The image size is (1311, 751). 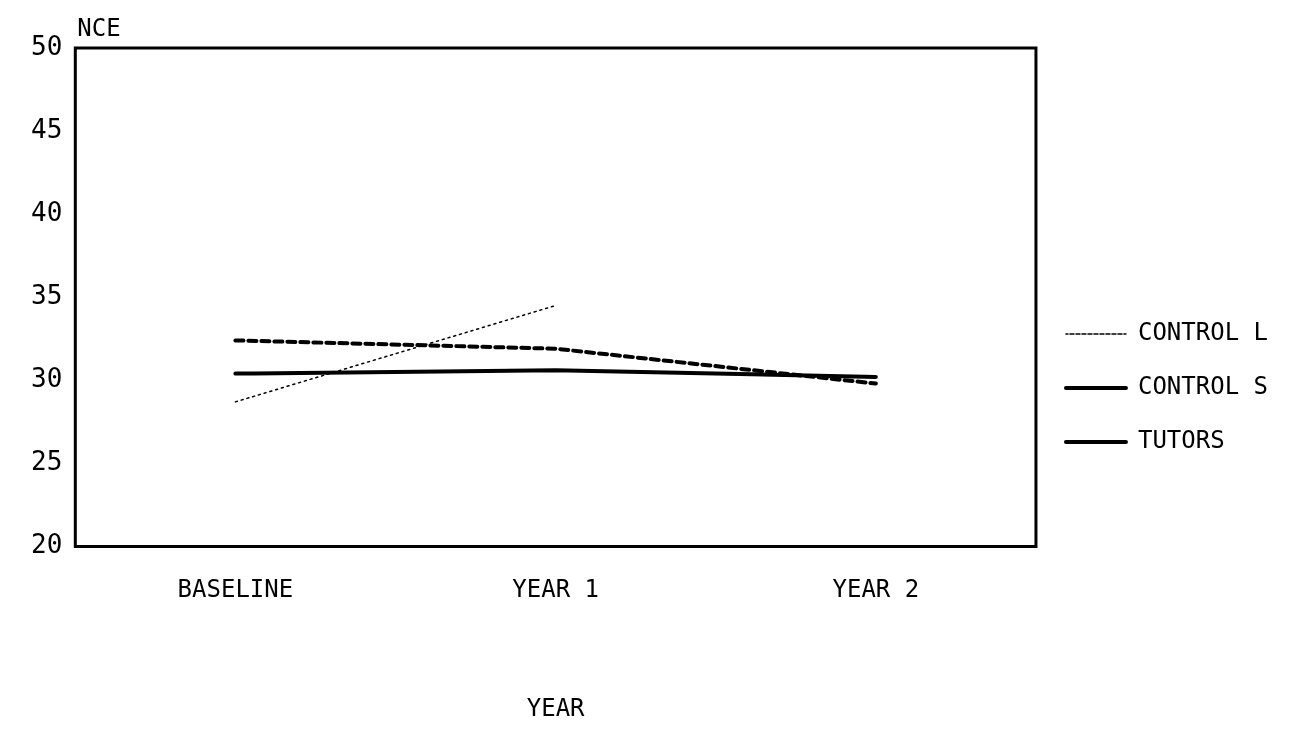 What do you see at coordinates (235, 589) in the screenshot?
I see `x-tick-label: BASELINE` at bounding box center [235, 589].